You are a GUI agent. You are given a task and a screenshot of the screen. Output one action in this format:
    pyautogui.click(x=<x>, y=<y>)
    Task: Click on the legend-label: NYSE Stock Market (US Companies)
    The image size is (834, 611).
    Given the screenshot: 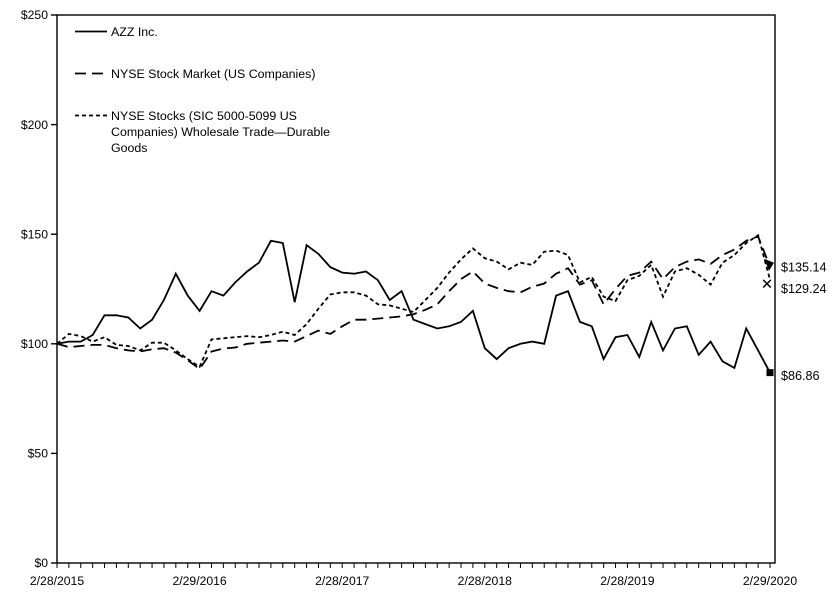 What is the action you would take?
    pyautogui.click(x=213, y=74)
    